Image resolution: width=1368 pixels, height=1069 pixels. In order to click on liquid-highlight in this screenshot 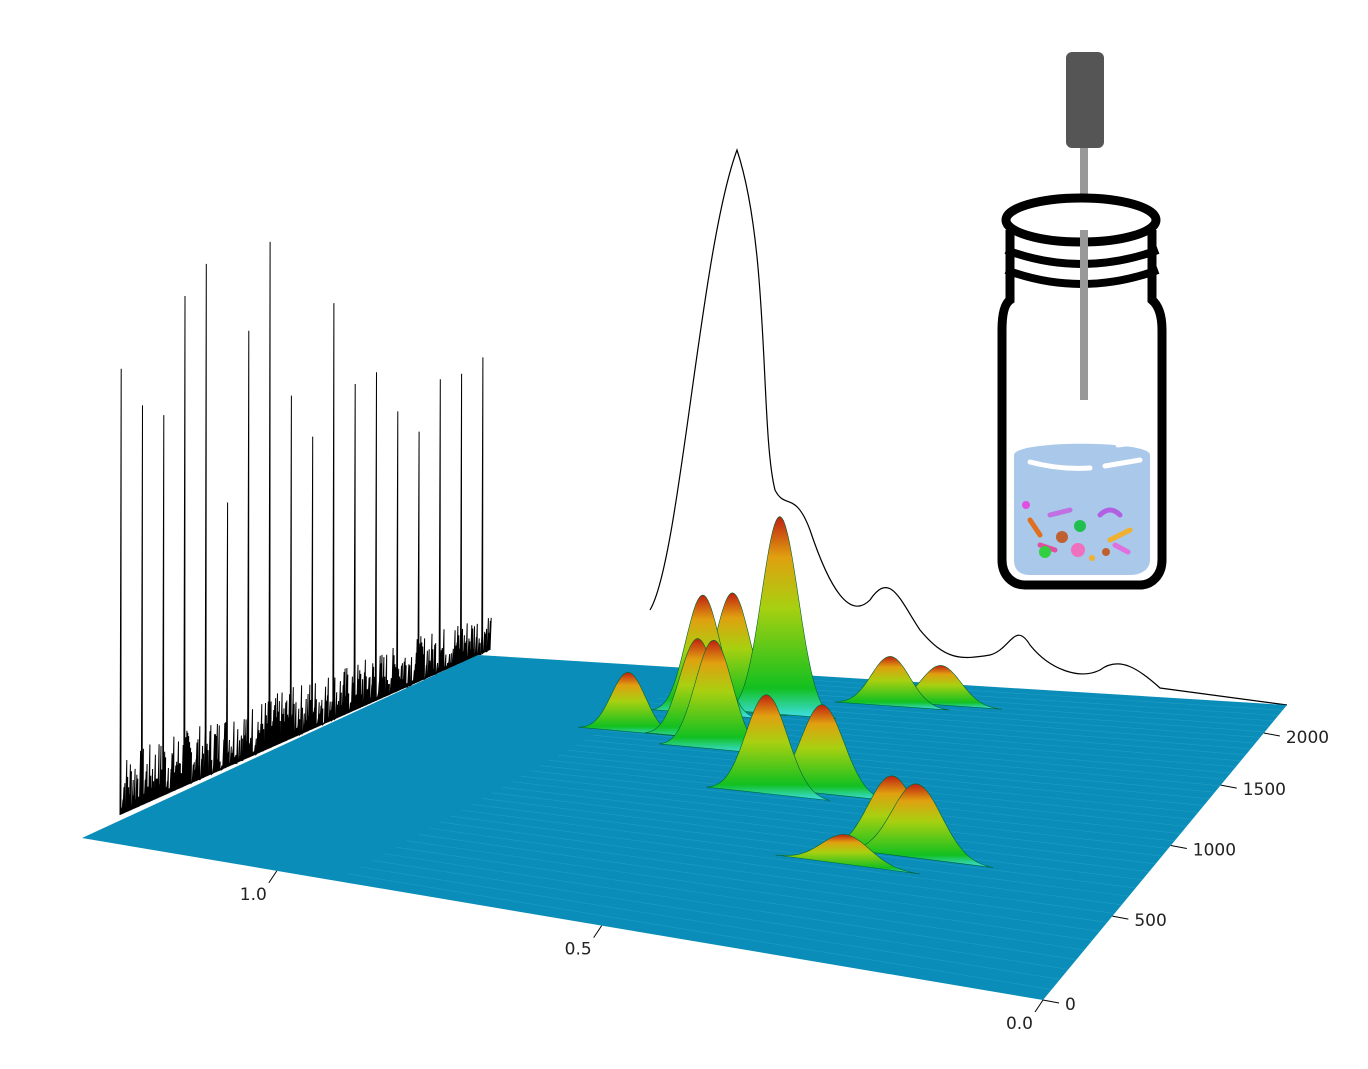, I will do `click(1085, 455)`.